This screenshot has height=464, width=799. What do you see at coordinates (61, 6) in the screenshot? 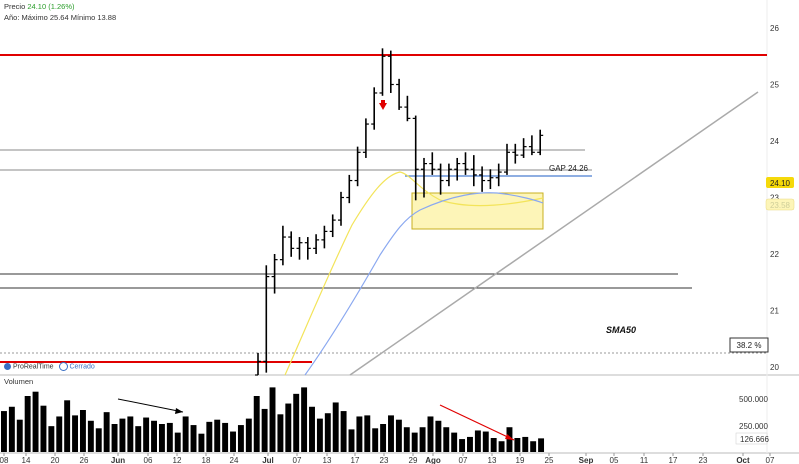
I see `price-change: (1.26%)` at bounding box center [61, 6].